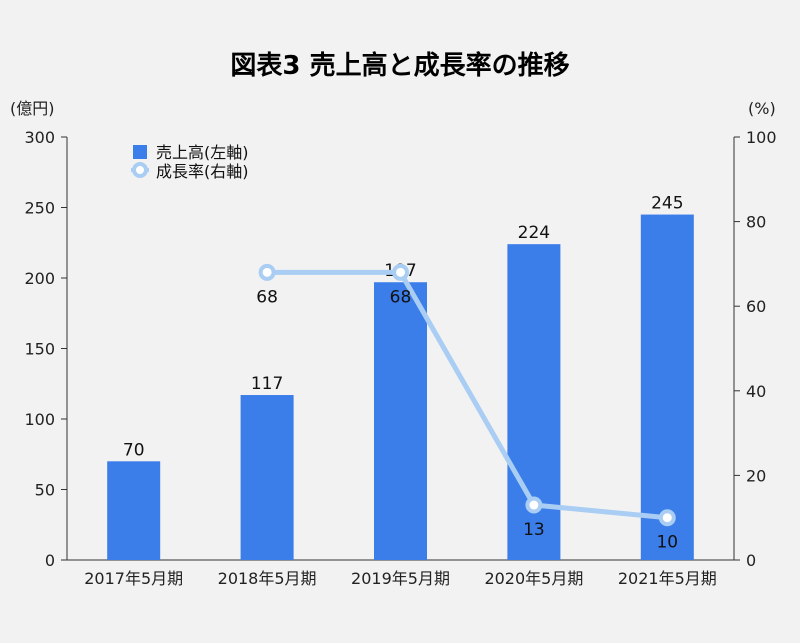 Image resolution: width=800 pixels, height=643 pixels. Describe the element at coordinates (667, 578) in the screenshot. I see `x-tick-label: 2021年5月期` at that location.